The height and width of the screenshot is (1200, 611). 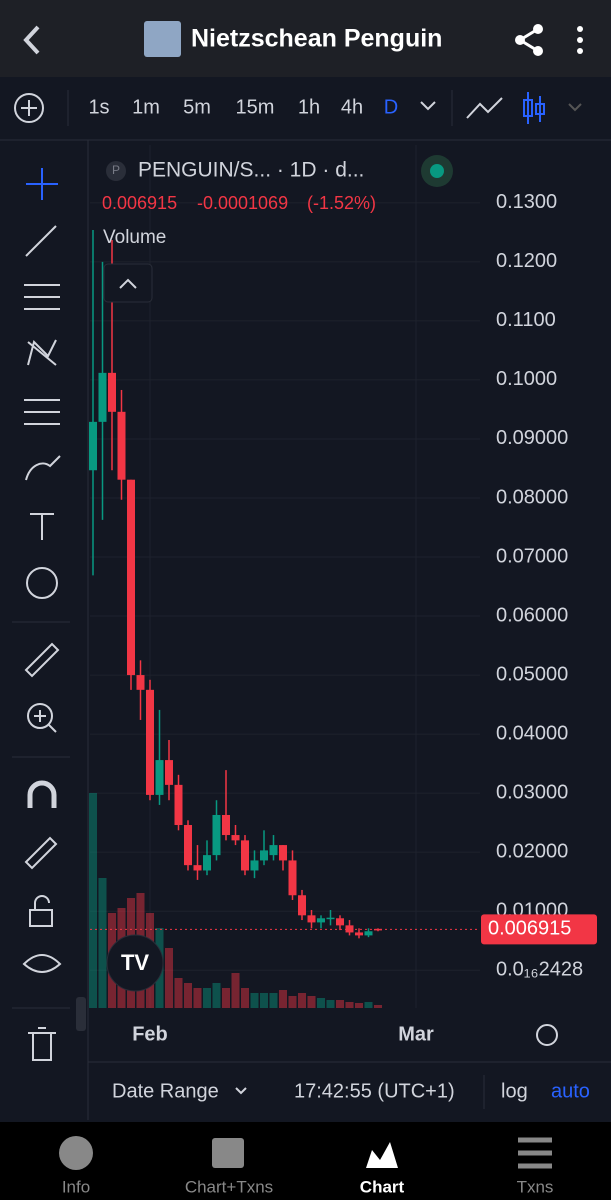 I want to click on settings-button, so click(x=547, y=1035).